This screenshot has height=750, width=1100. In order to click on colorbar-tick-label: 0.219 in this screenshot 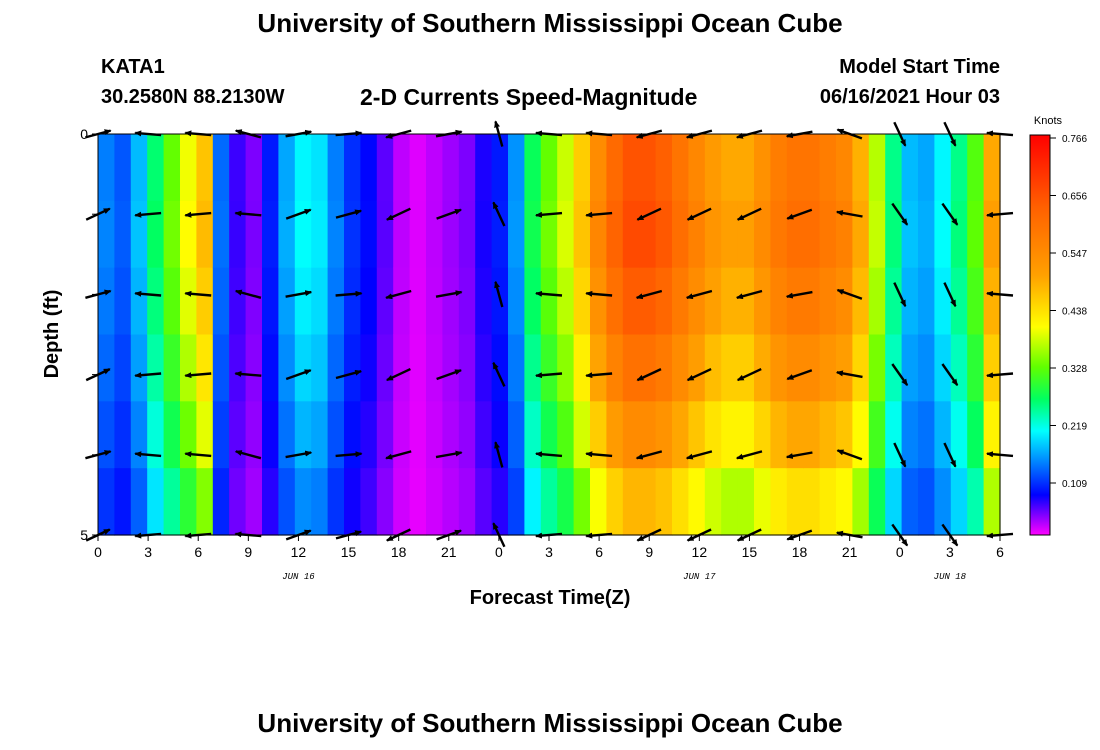, I will do `click(1074, 427)`.